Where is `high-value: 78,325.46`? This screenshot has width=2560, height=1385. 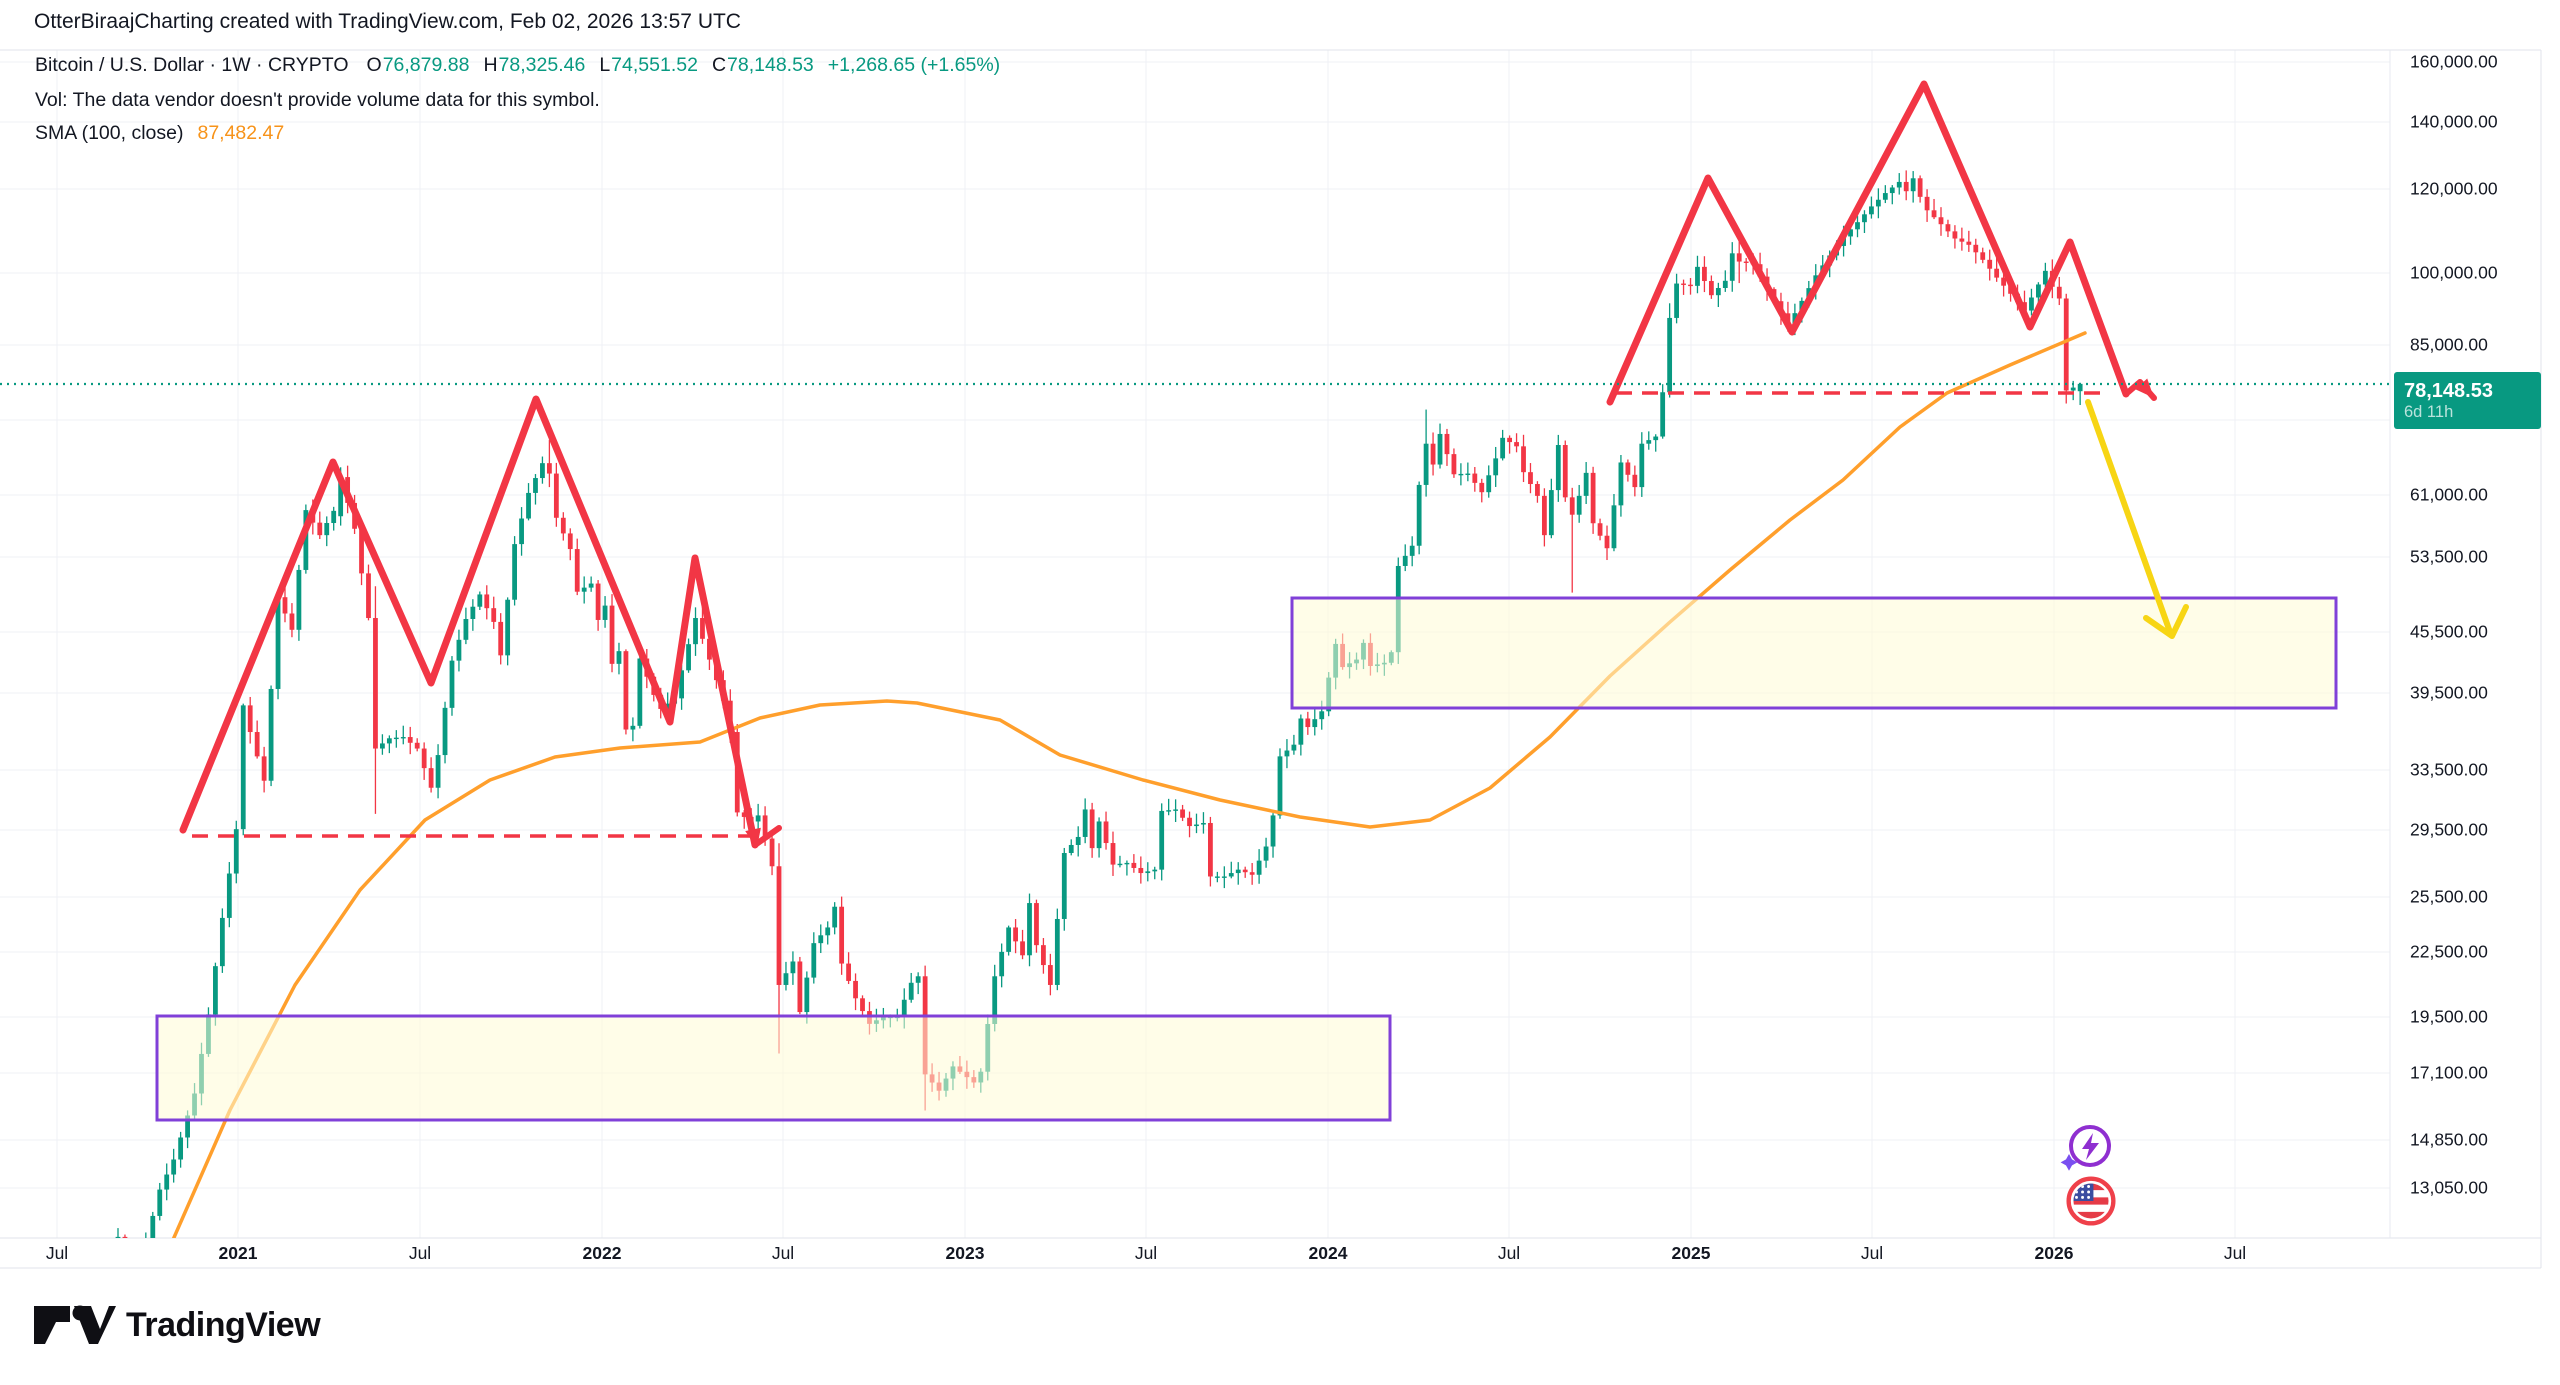 high-value: 78,325.46 is located at coordinates (542, 65).